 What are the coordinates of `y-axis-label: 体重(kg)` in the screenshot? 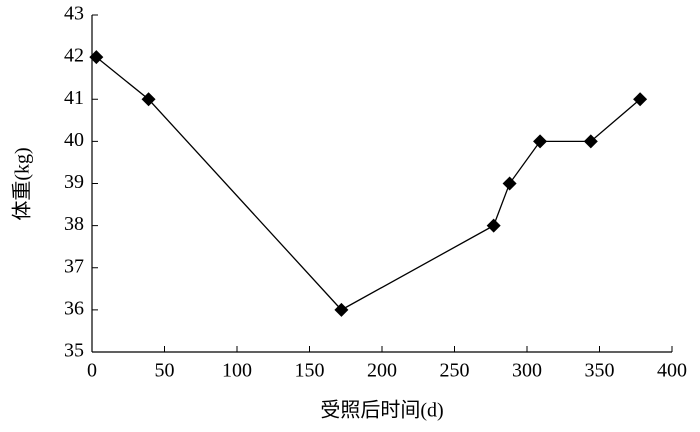 It's located at (22, 183).